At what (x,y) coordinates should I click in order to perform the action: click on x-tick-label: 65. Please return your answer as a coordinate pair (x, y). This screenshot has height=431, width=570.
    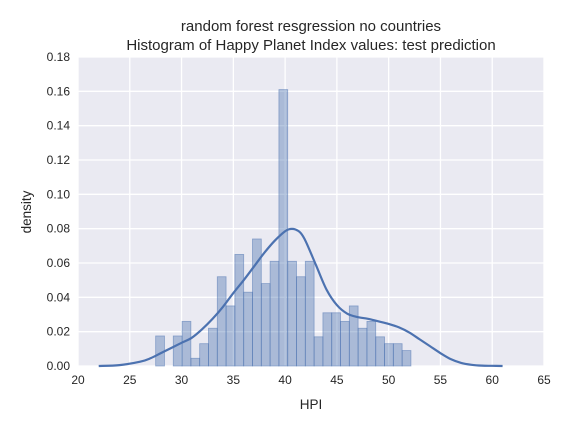
    Looking at the image, I should click on (544, 380).